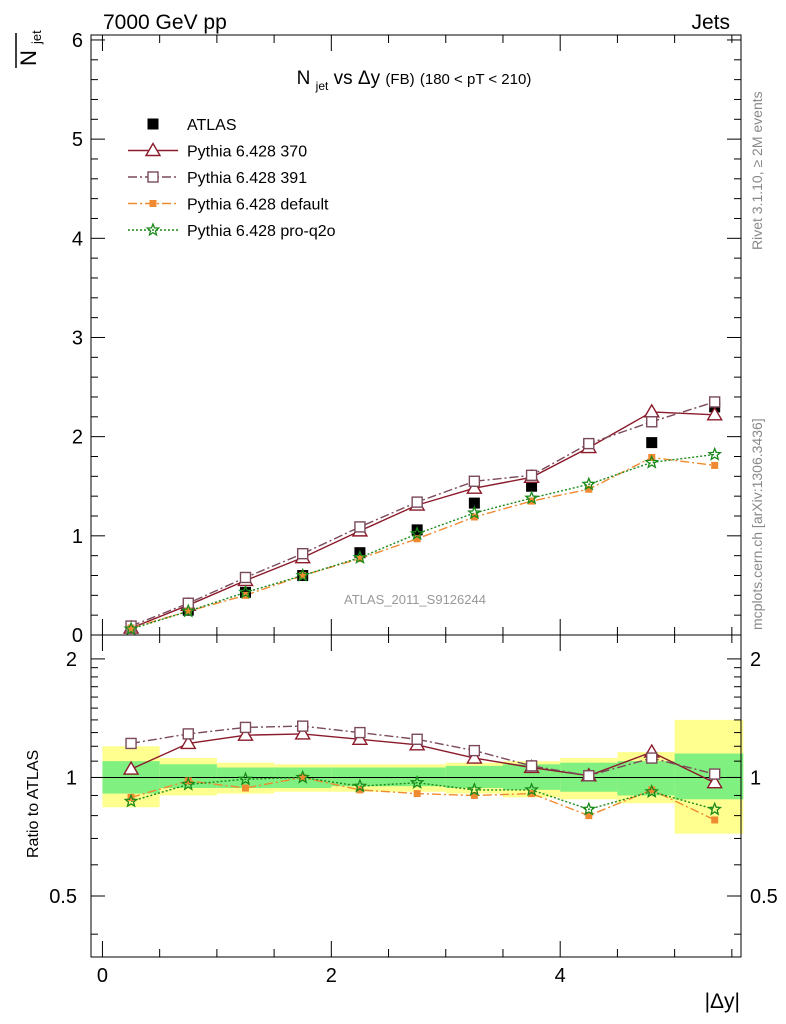 This screenshot has height=1024, width=786. I want to click on main-y-tick-label: 1, so click(77, 537).